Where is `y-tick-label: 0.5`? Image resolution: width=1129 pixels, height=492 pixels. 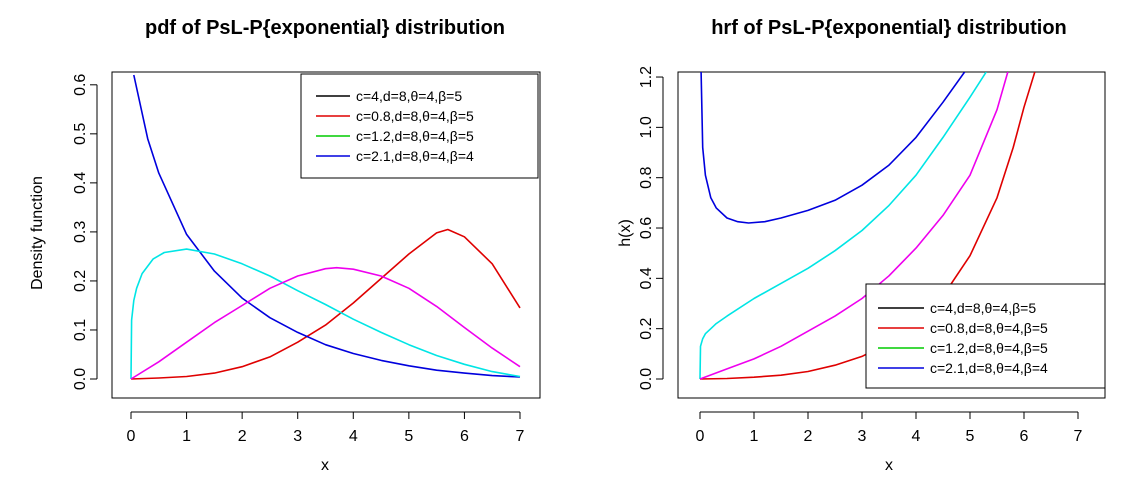 y-tick-label: 0.5 is located at coordinates (80, 134).